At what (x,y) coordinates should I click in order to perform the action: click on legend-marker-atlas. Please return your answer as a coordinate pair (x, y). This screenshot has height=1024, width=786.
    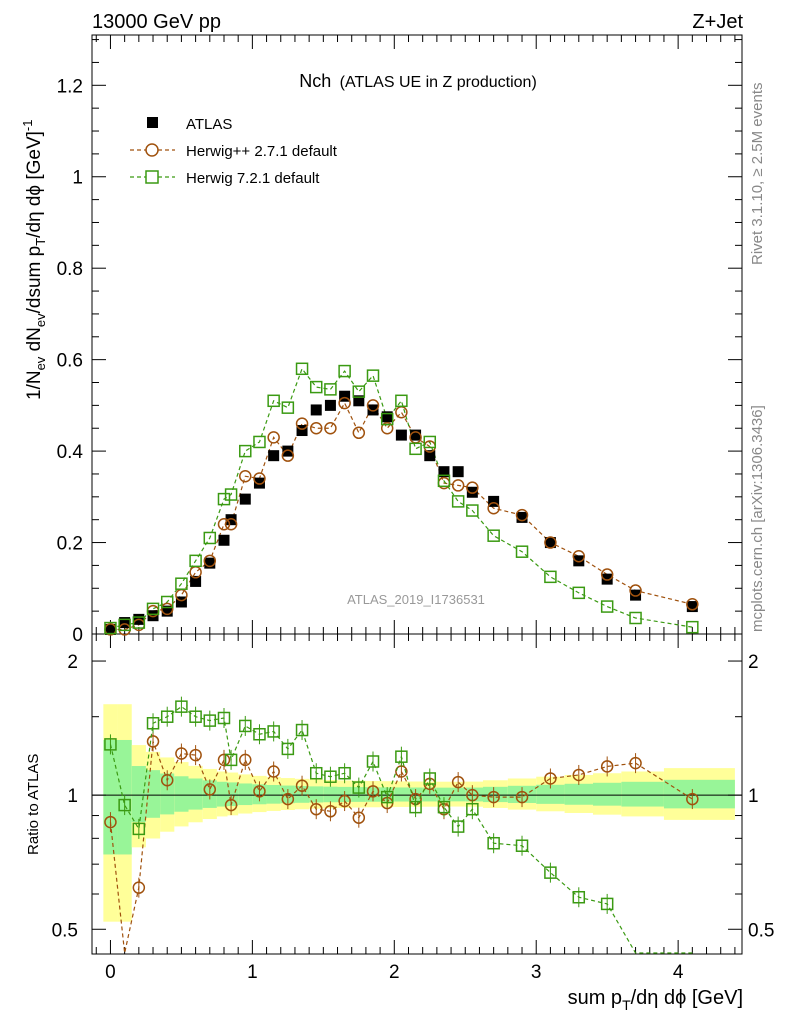
    Looking at the image, I should click on (152, 122).